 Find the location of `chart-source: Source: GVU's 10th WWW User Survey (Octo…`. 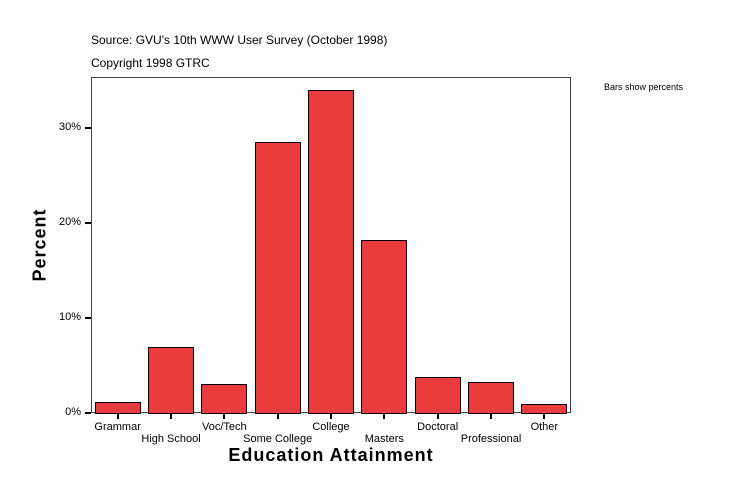

chart-source: Source: GVU's 10th WWW User Survey (Octo… is located at coordinates (239, 40).